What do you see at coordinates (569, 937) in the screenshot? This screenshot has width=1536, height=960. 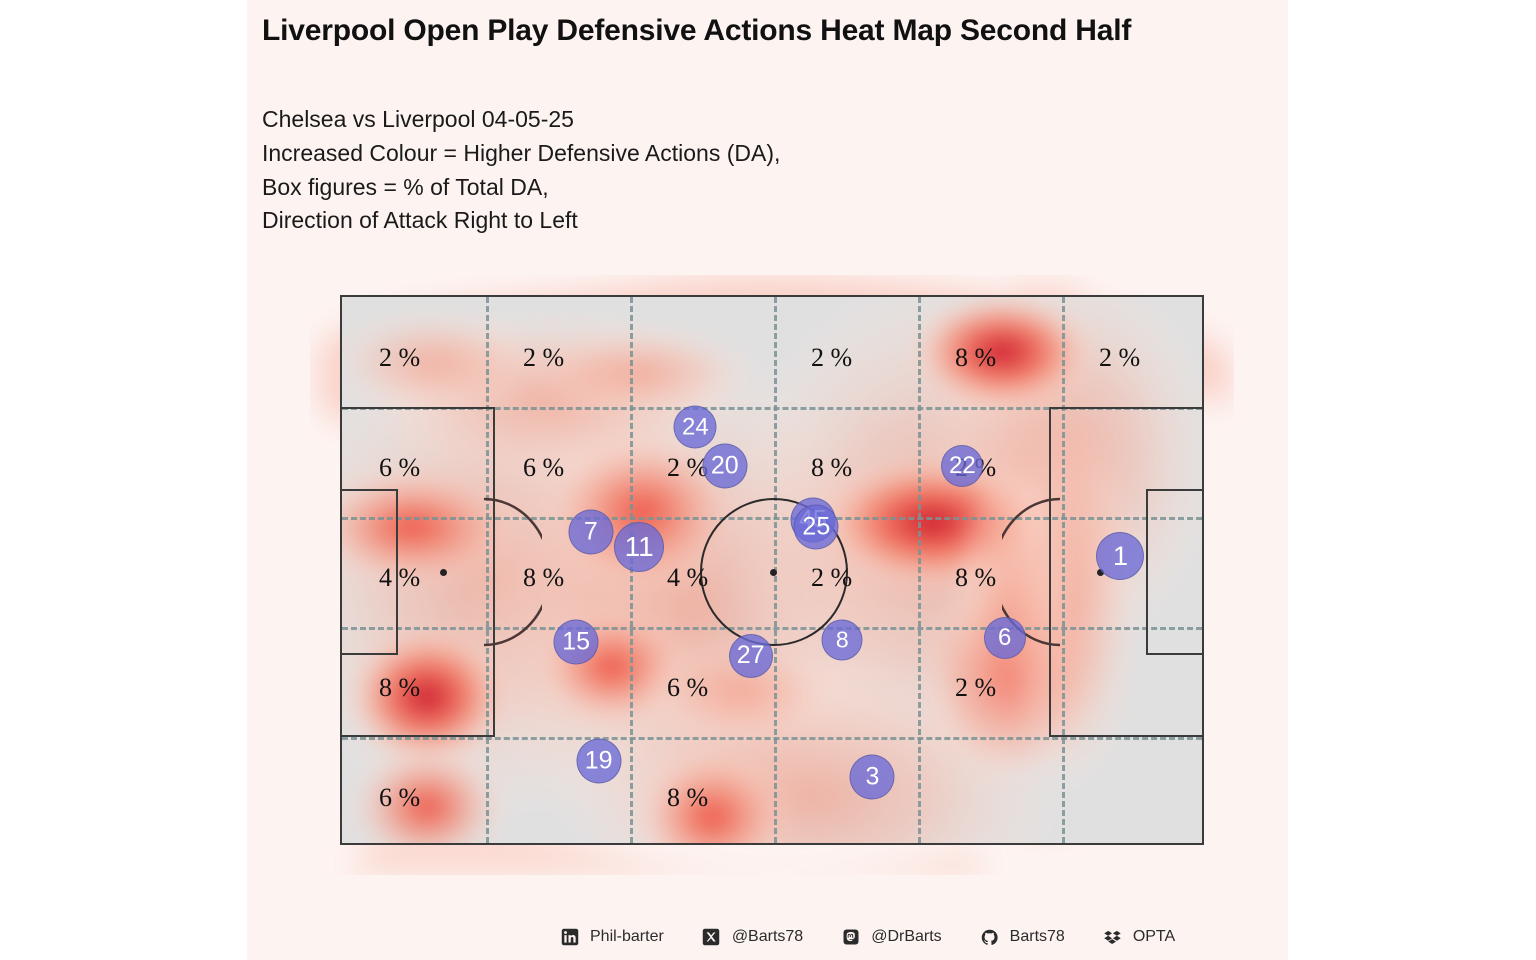 I see `linkedin-icon` at bounding box center [569, 937].